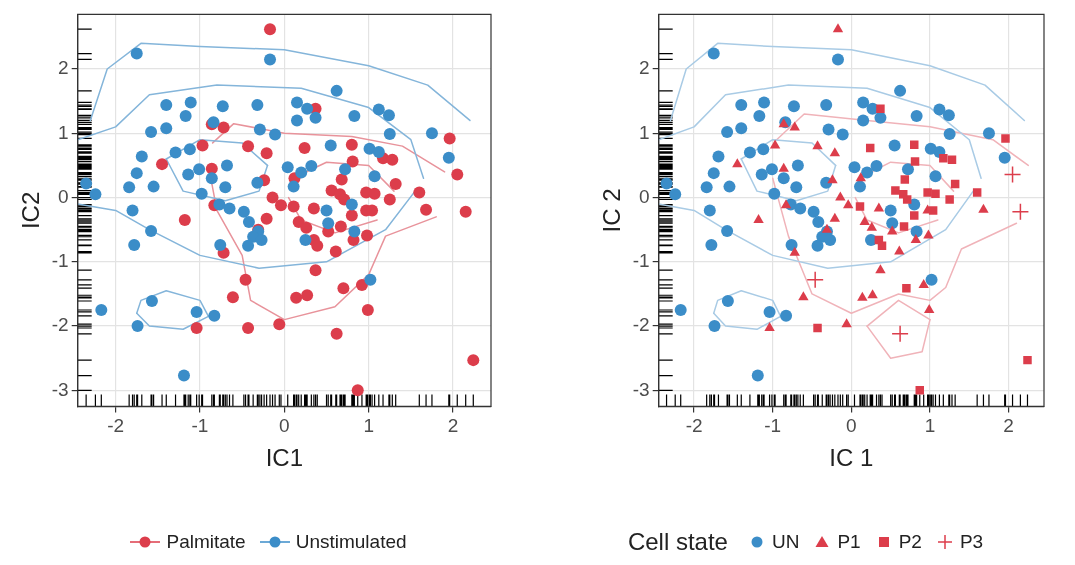 Image resolution: width=1075 pixels, height=565 pixels. What do you see at coordinates (677, 542) in the screenshot?
I see `legend-title: Cell state` at bounding box center [677, 542].